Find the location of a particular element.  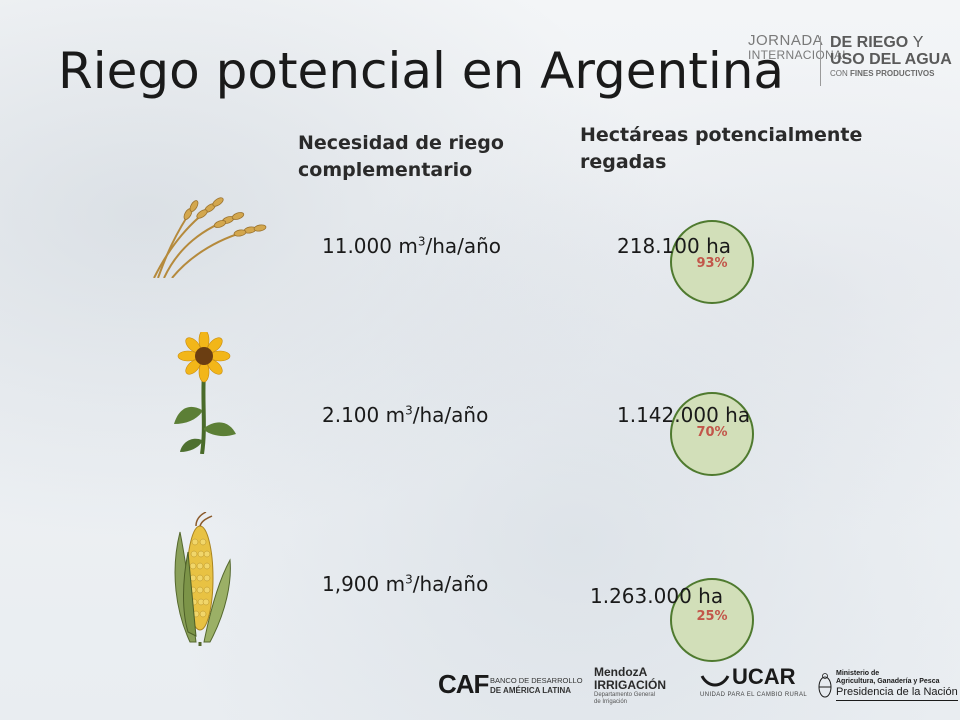

event-logo-uso-del-agua: USO DEL AGUA is located at coordinates (891, 59).